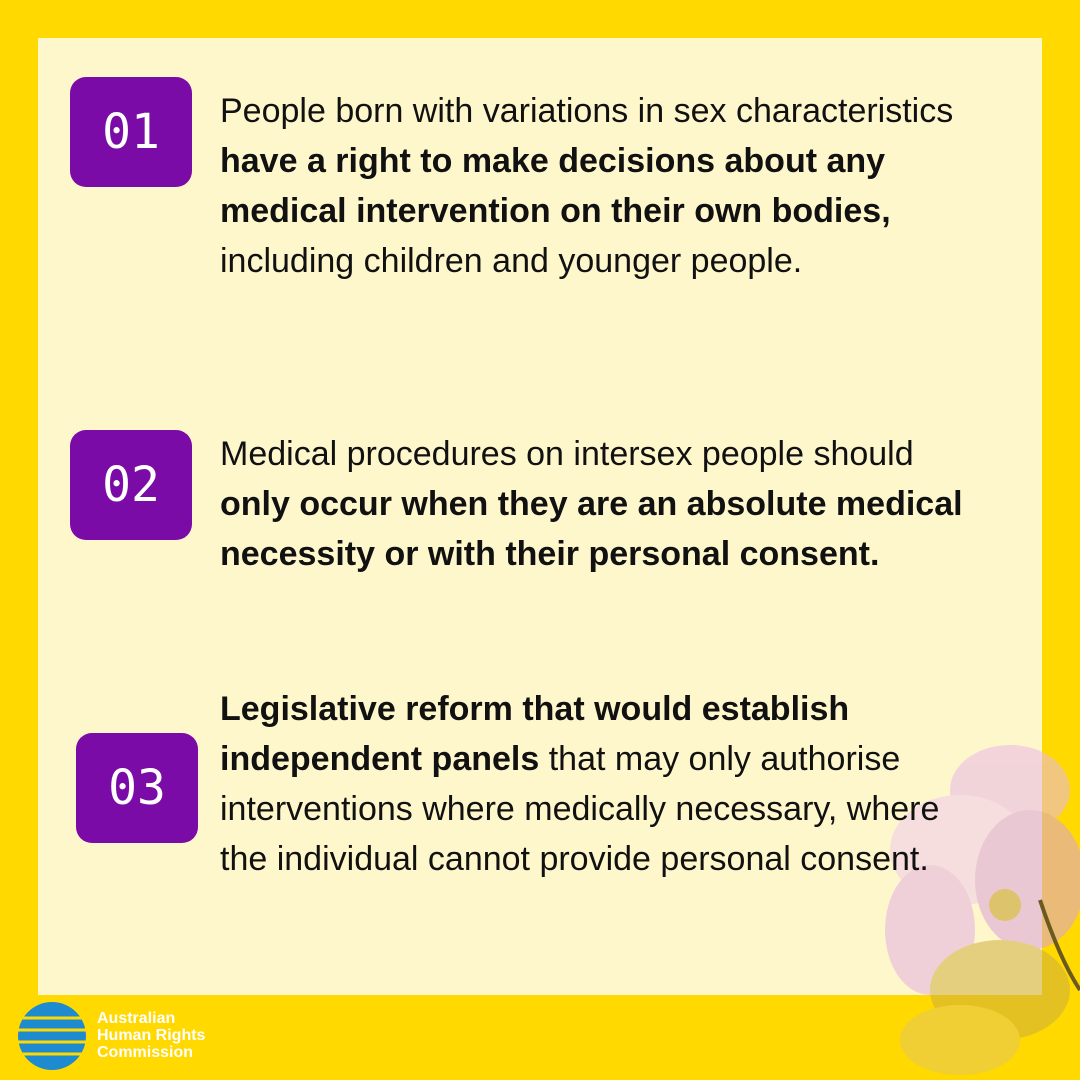 This screenshot has width=1080, height=1080. I want to click on logo-text: Australian Human Rights Commission, so click(151, 1035).